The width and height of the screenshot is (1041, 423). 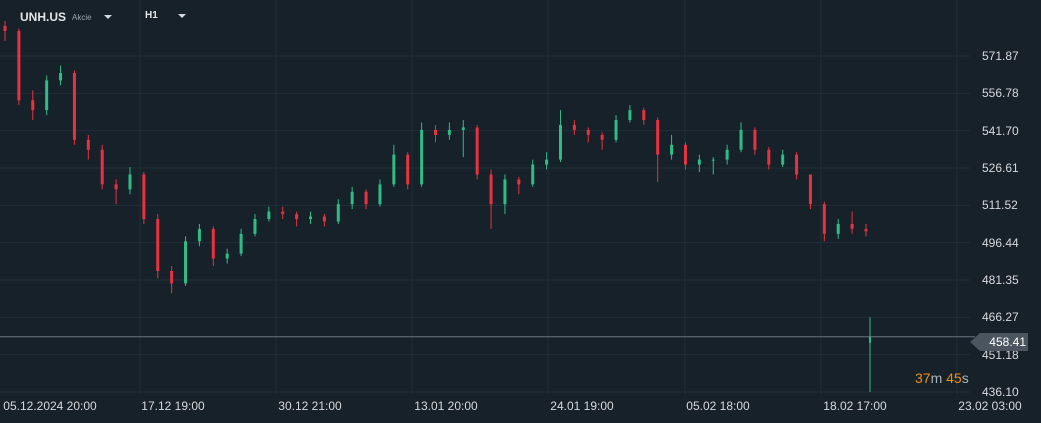 What do you see at coordinates (1000, 130) in the screenshot?
I see `y-tick-label: 541.70` at bounding box center [1000, 130].